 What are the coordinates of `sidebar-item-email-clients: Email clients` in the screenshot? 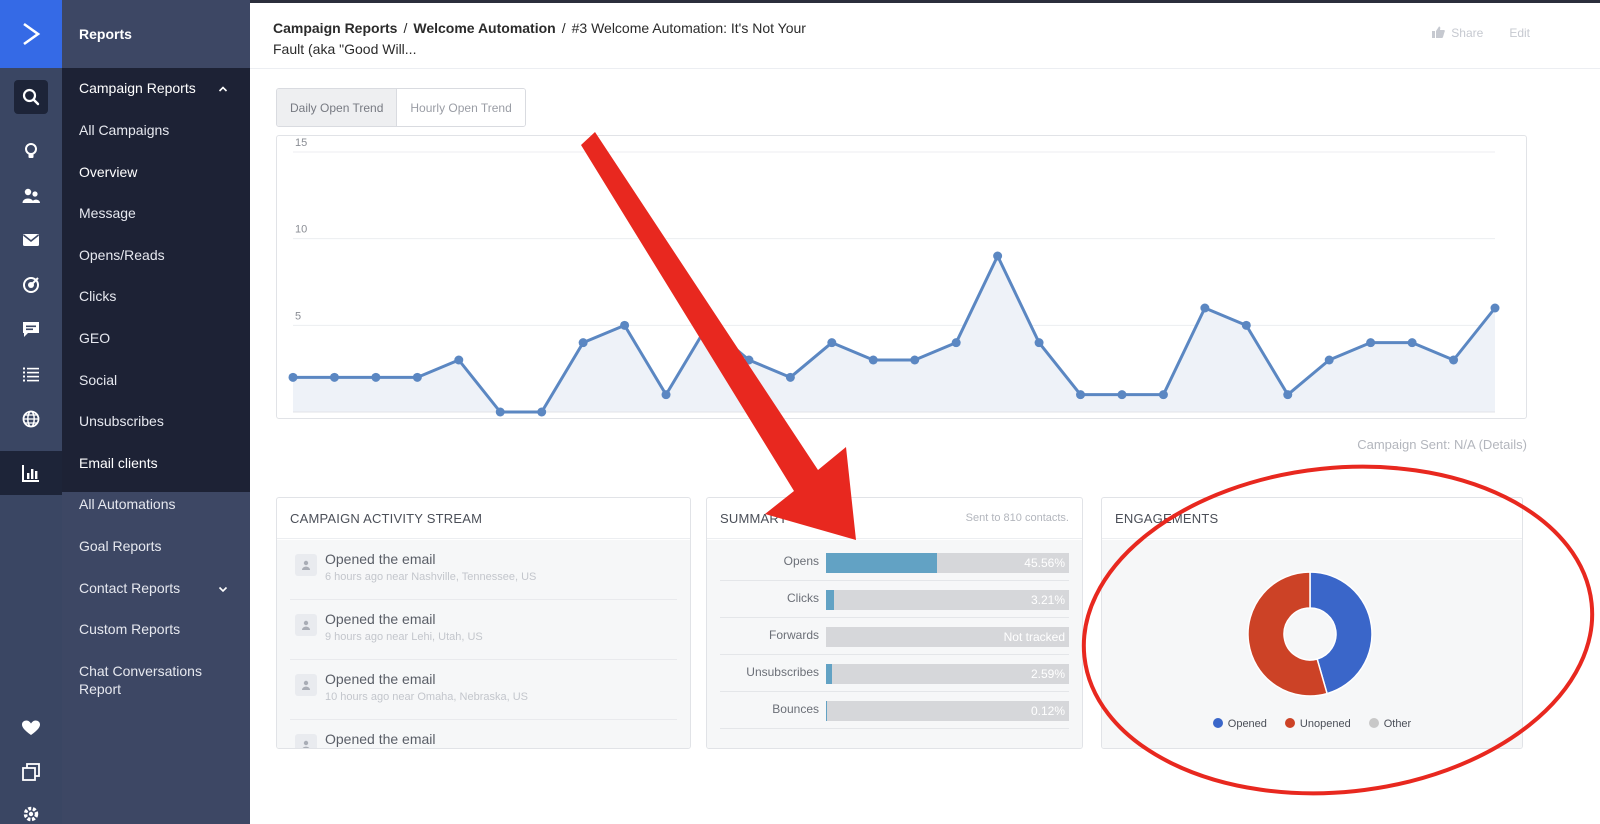 It's located at (118, 463).